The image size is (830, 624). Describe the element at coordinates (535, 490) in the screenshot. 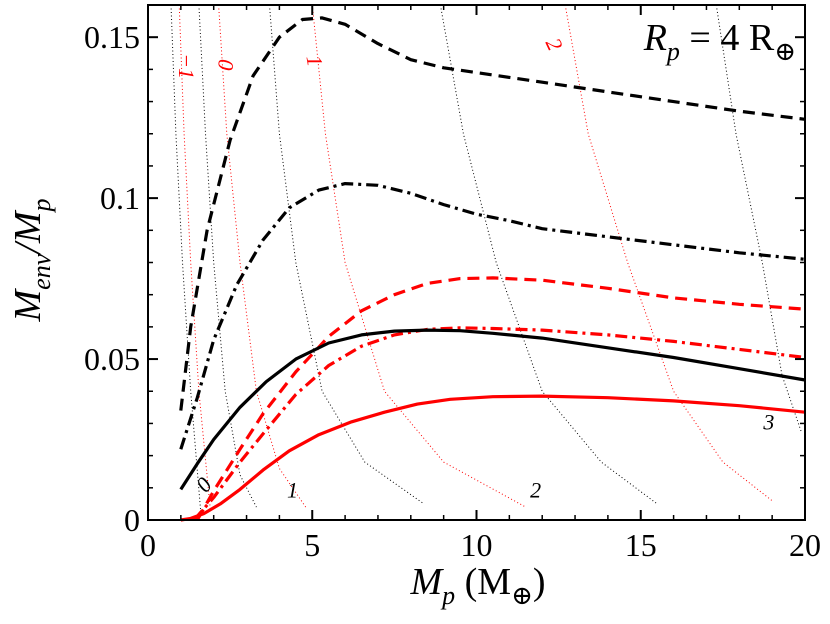

I see `contour-label-6: 2` at that location.